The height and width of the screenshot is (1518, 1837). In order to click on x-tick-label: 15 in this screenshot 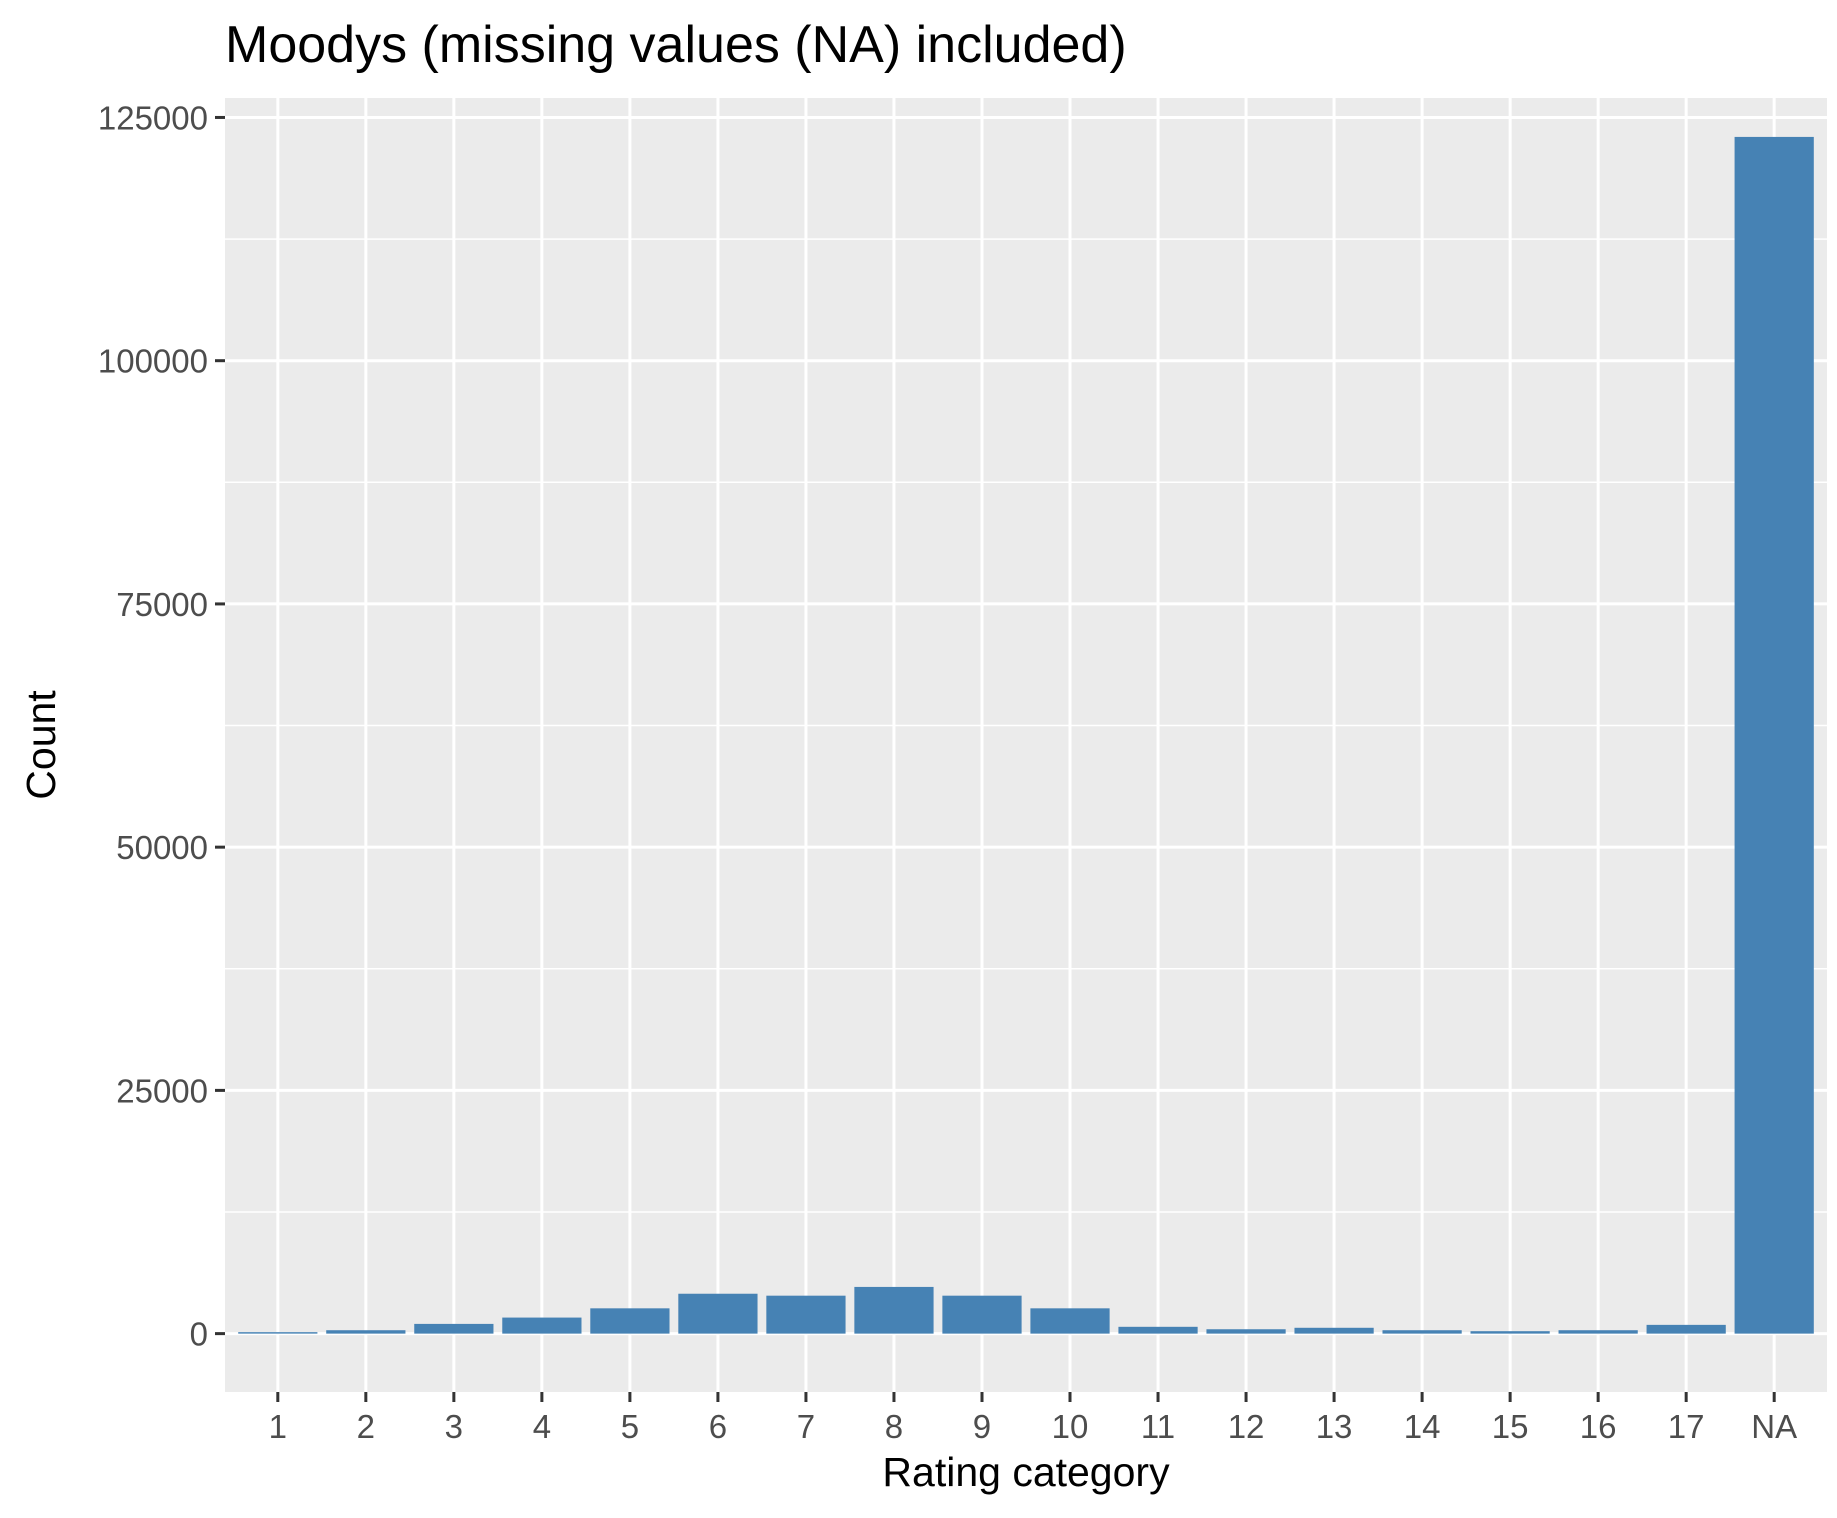, I will do `click(1510, 1426)`.